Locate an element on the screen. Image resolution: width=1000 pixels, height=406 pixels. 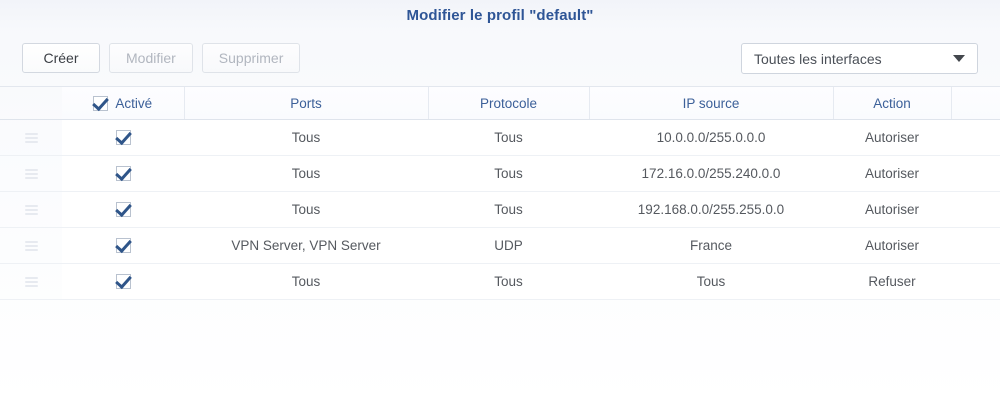
select-all-checkbox is located at coordinates (101, 103).